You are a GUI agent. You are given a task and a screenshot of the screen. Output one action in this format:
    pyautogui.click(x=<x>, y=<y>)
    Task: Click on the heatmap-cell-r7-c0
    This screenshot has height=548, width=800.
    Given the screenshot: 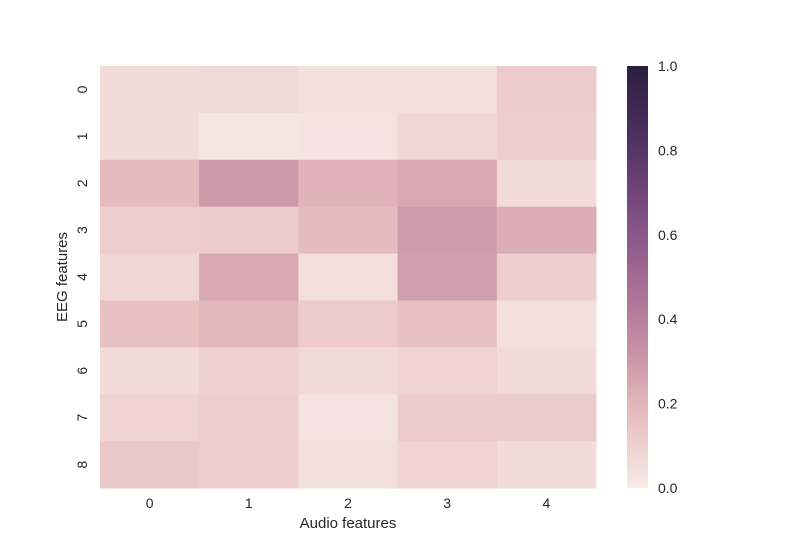 What is the action you would take?
    pyautogui.click(x=150, y=418)
    